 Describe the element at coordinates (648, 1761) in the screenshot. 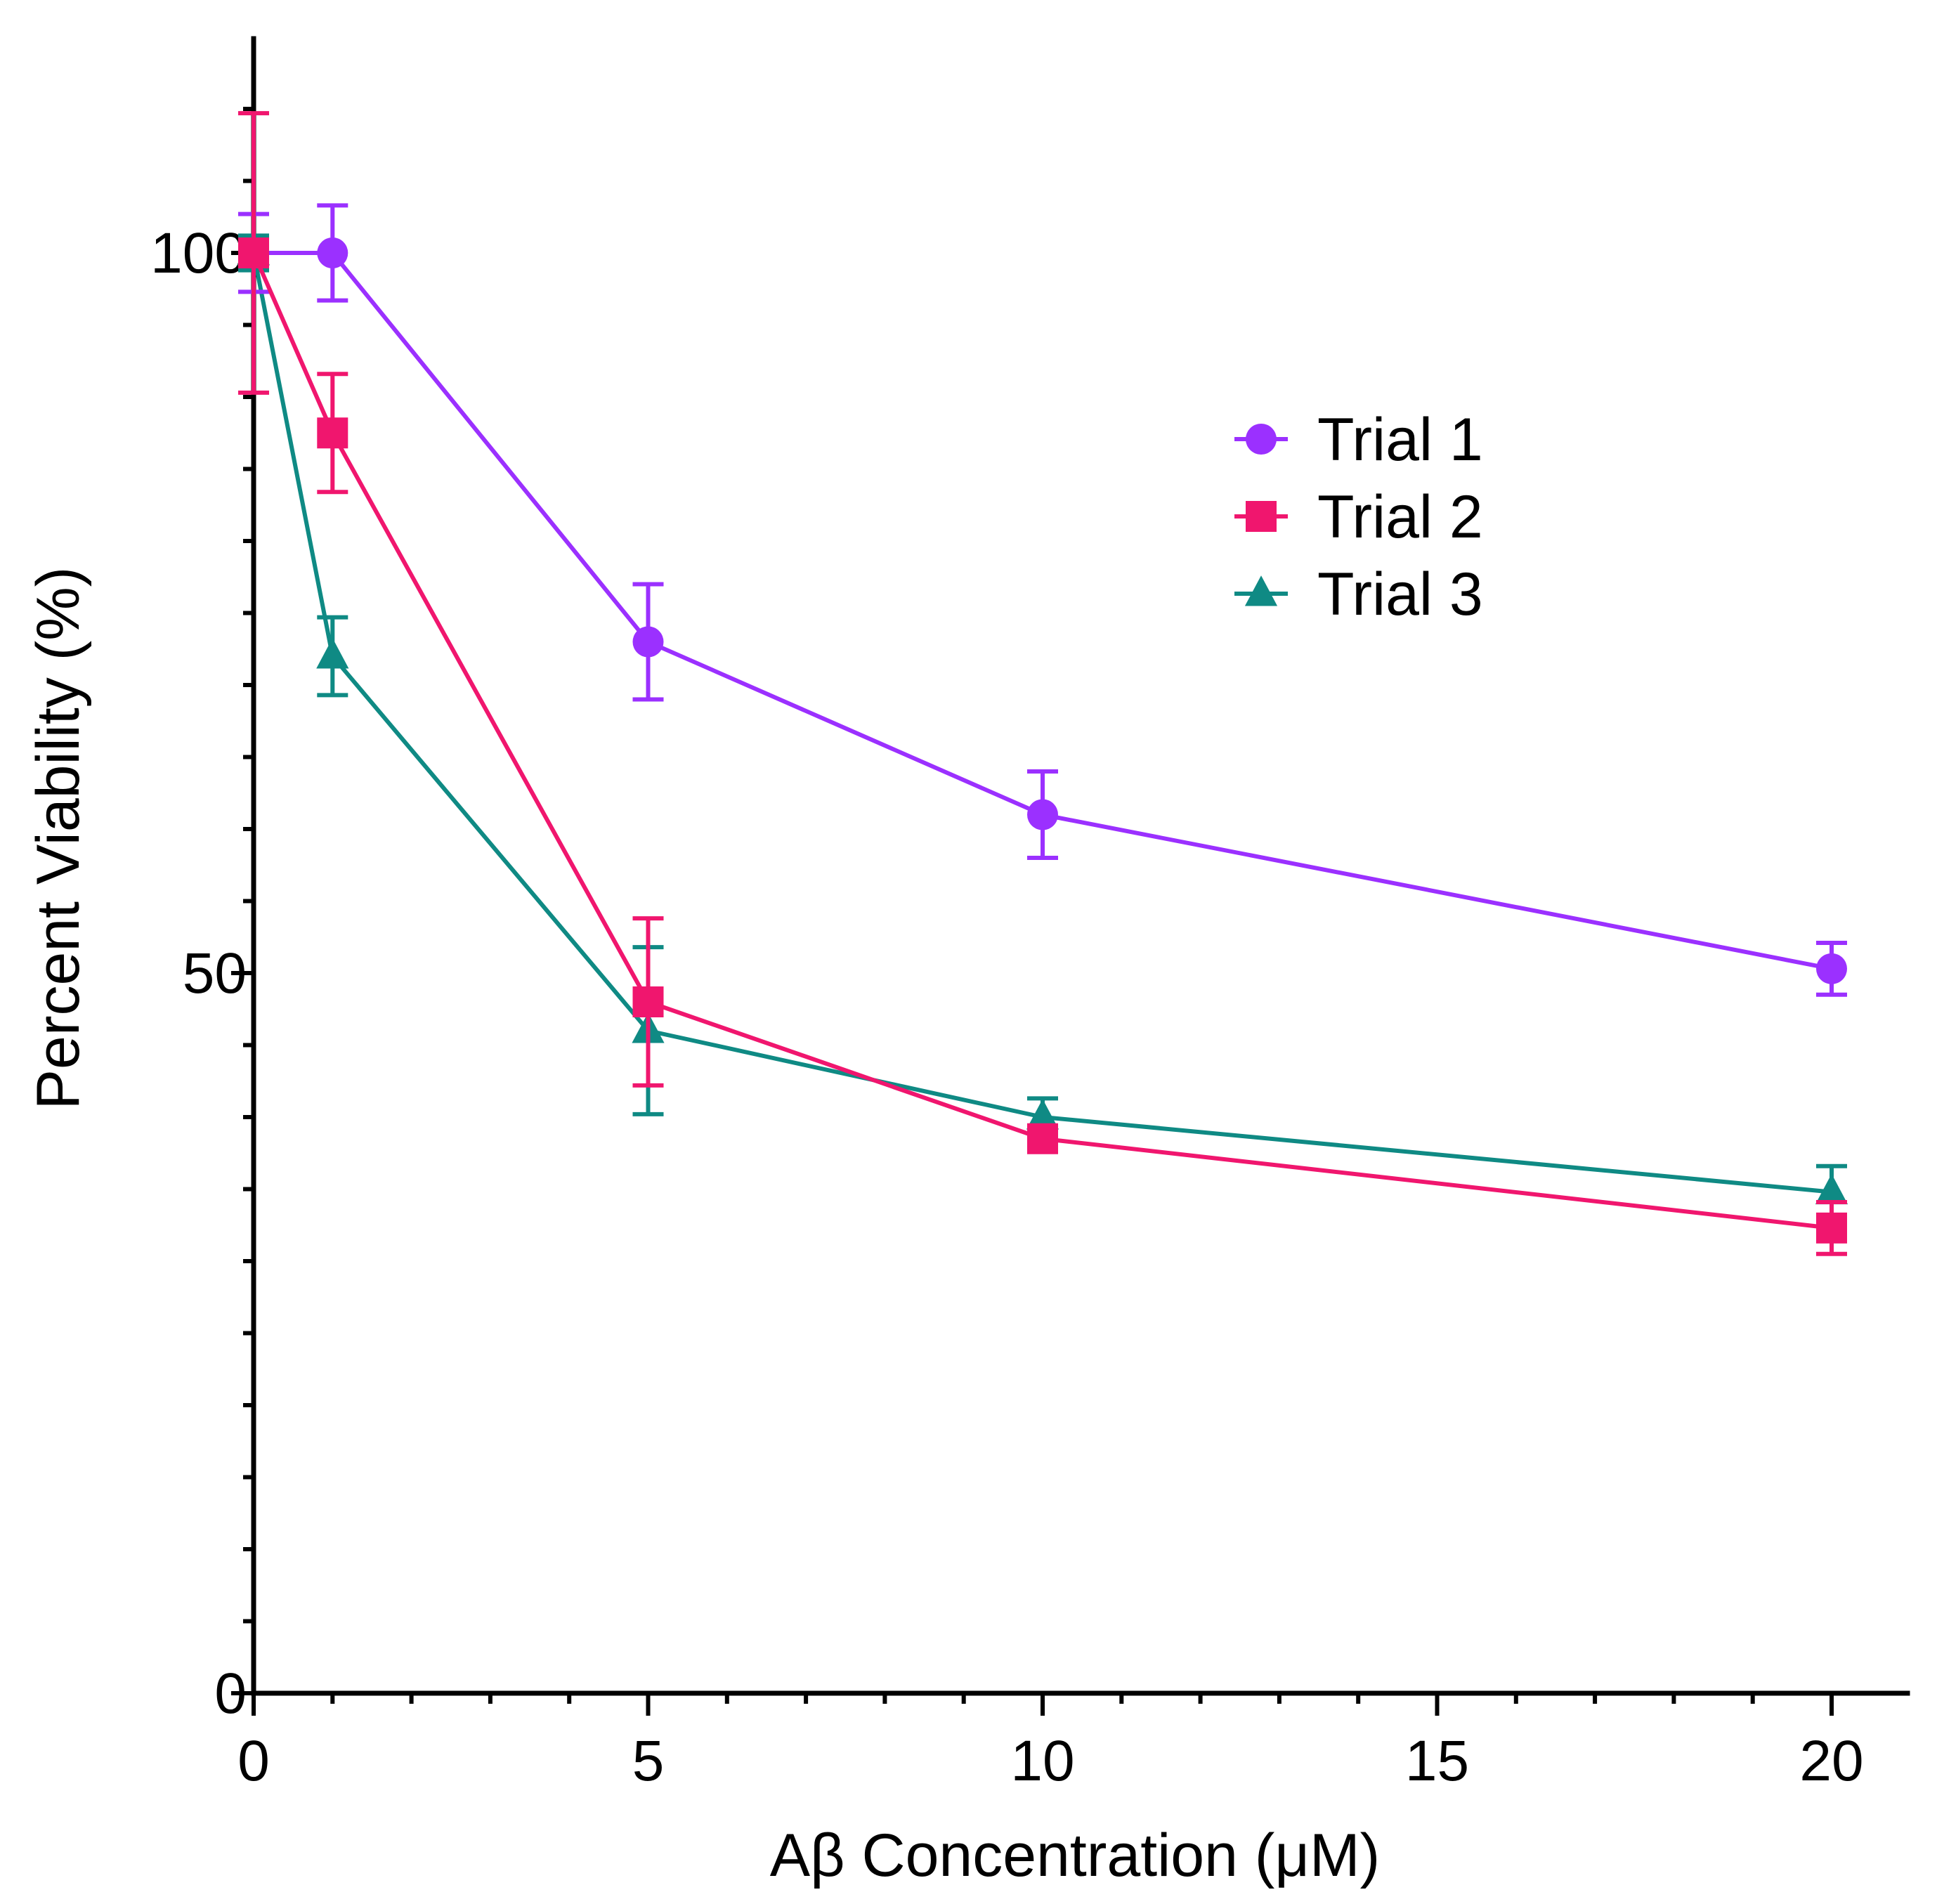

I see `x-tick-label: 5` at that location.